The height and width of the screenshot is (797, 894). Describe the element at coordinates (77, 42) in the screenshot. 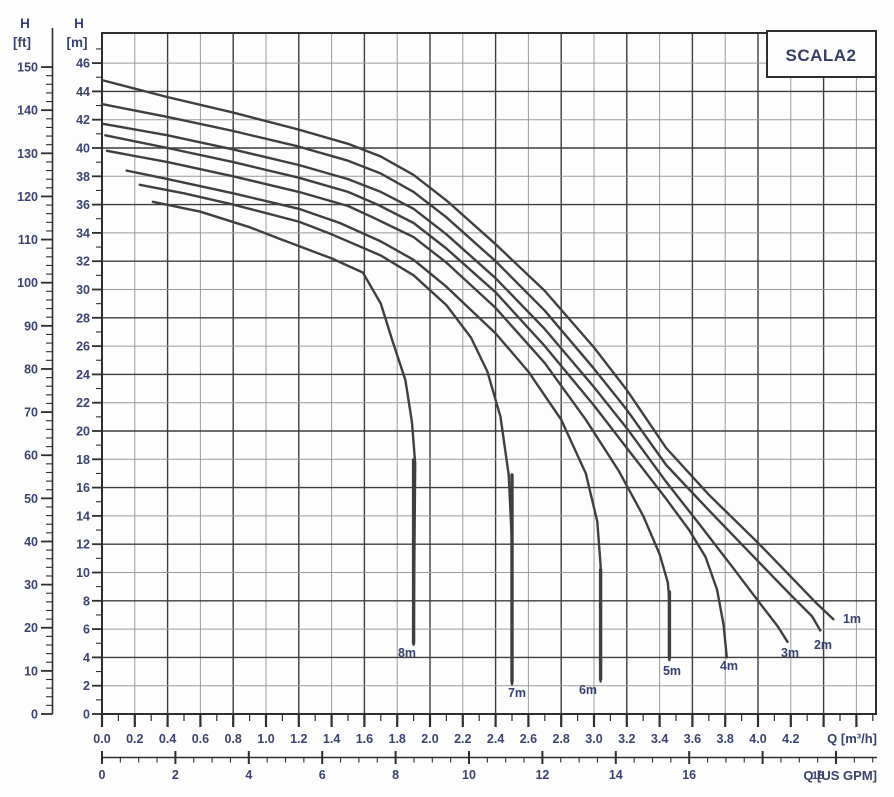

I see `left-inner-axis-unit: [m]` at that location.